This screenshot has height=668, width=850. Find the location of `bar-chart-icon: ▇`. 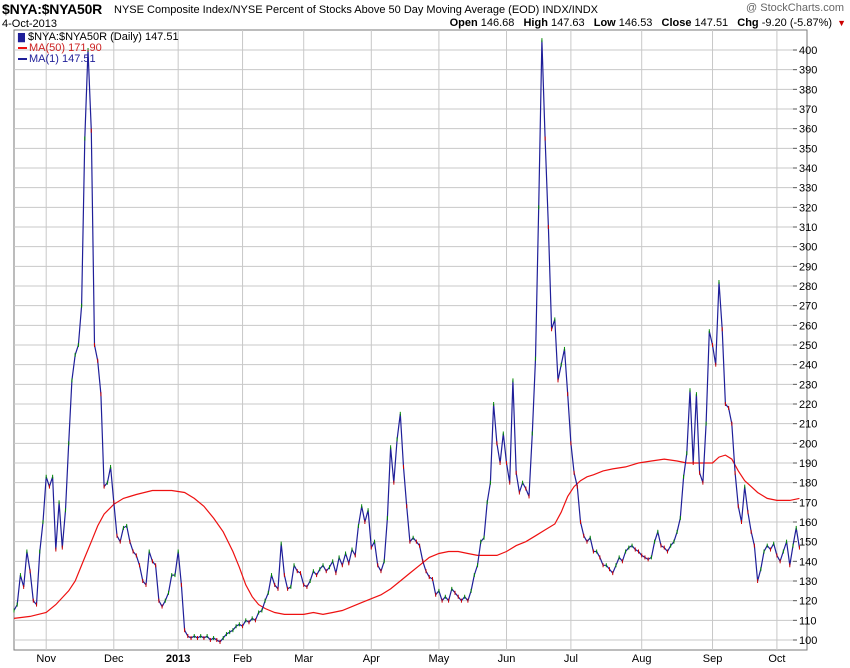

bar-chart-icon: ▇ is located at coordinates (21, 37).